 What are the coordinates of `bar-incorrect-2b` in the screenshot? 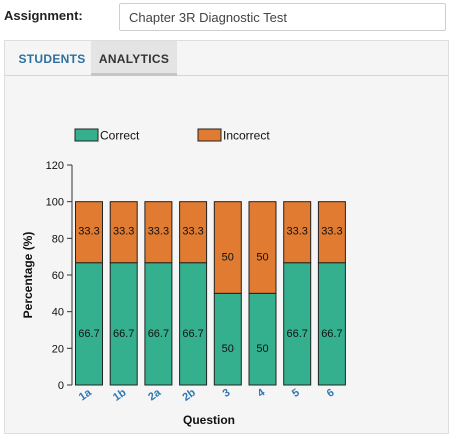 It's located at (193, 232).